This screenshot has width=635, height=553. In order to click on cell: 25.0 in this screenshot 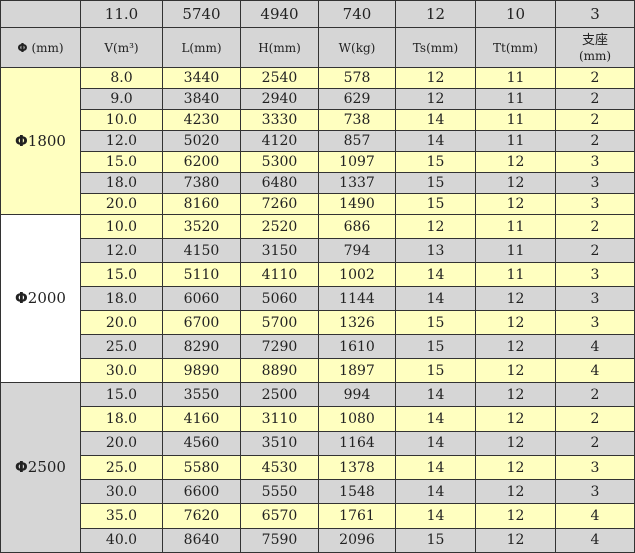, I will do `click(121, 467)`.